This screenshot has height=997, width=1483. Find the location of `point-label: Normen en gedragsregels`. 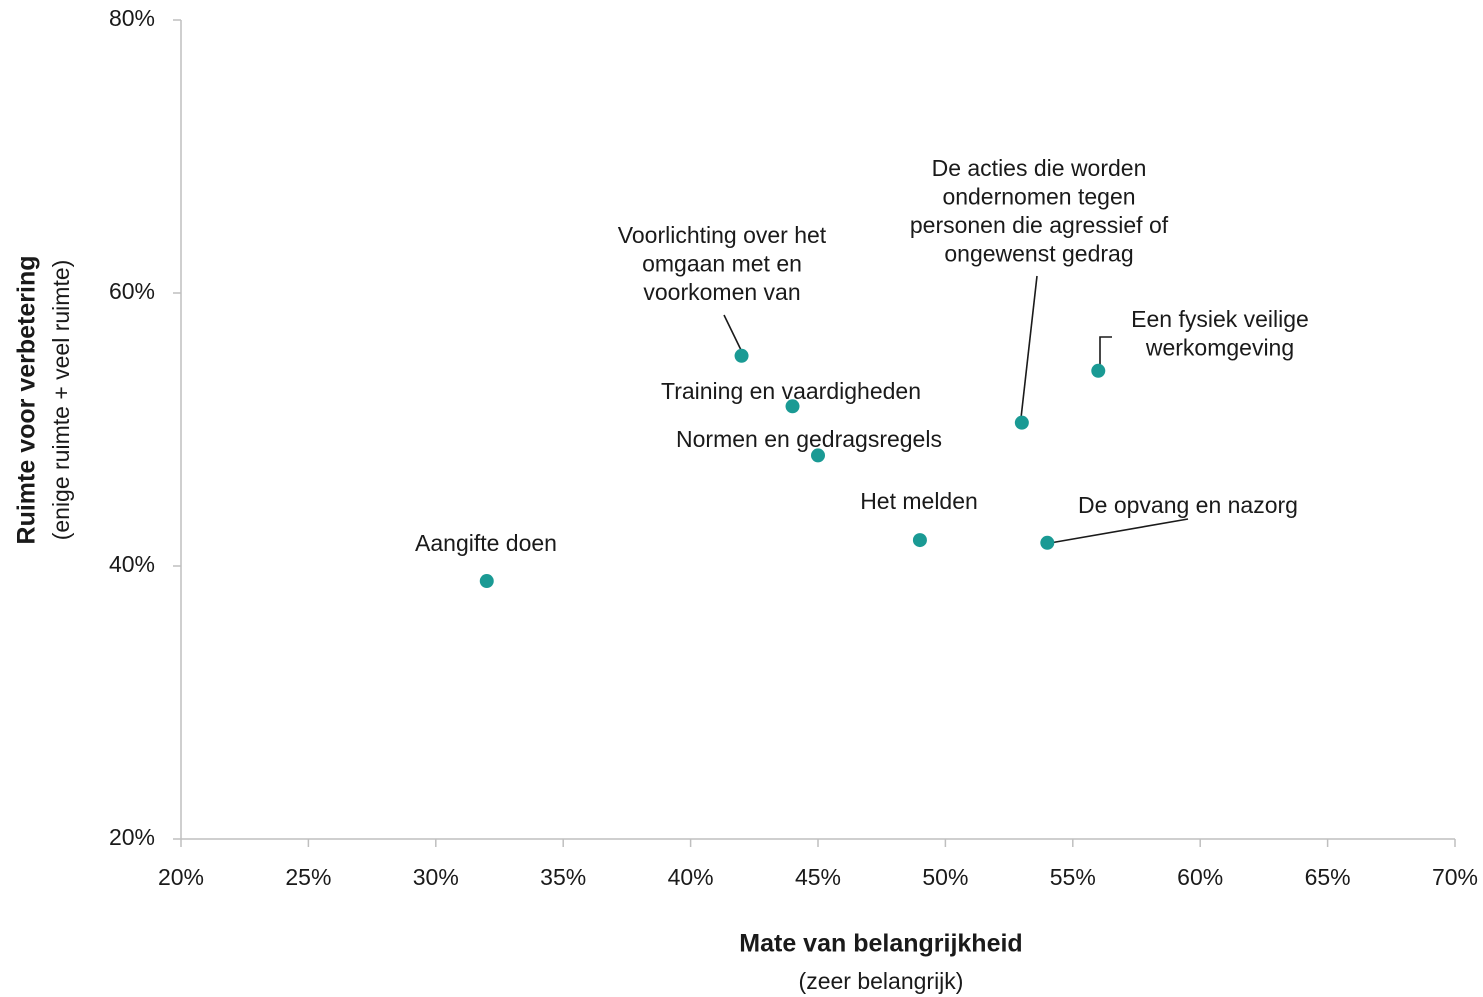

point-label: Normen en gedragsregels is located at coordinates (809, 439).